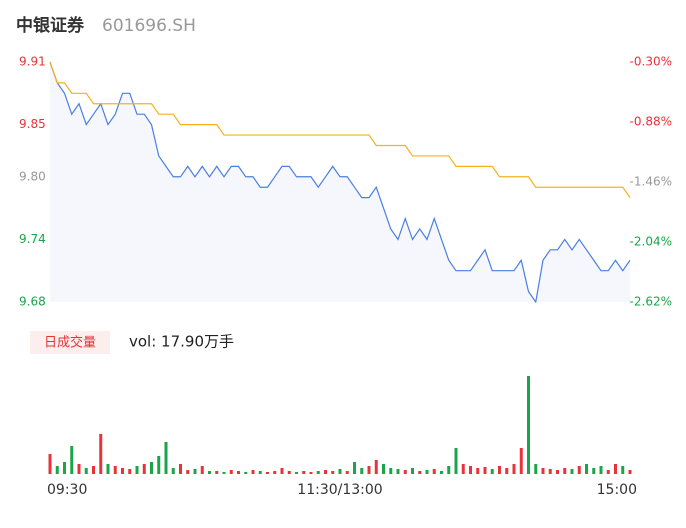 The width and height of the screenshot is (686, 528). What do you see at coordinates (651, 182) in the screenshot?
I see `y2-tick-label: -1.46%` at bounding box center [651, 182].